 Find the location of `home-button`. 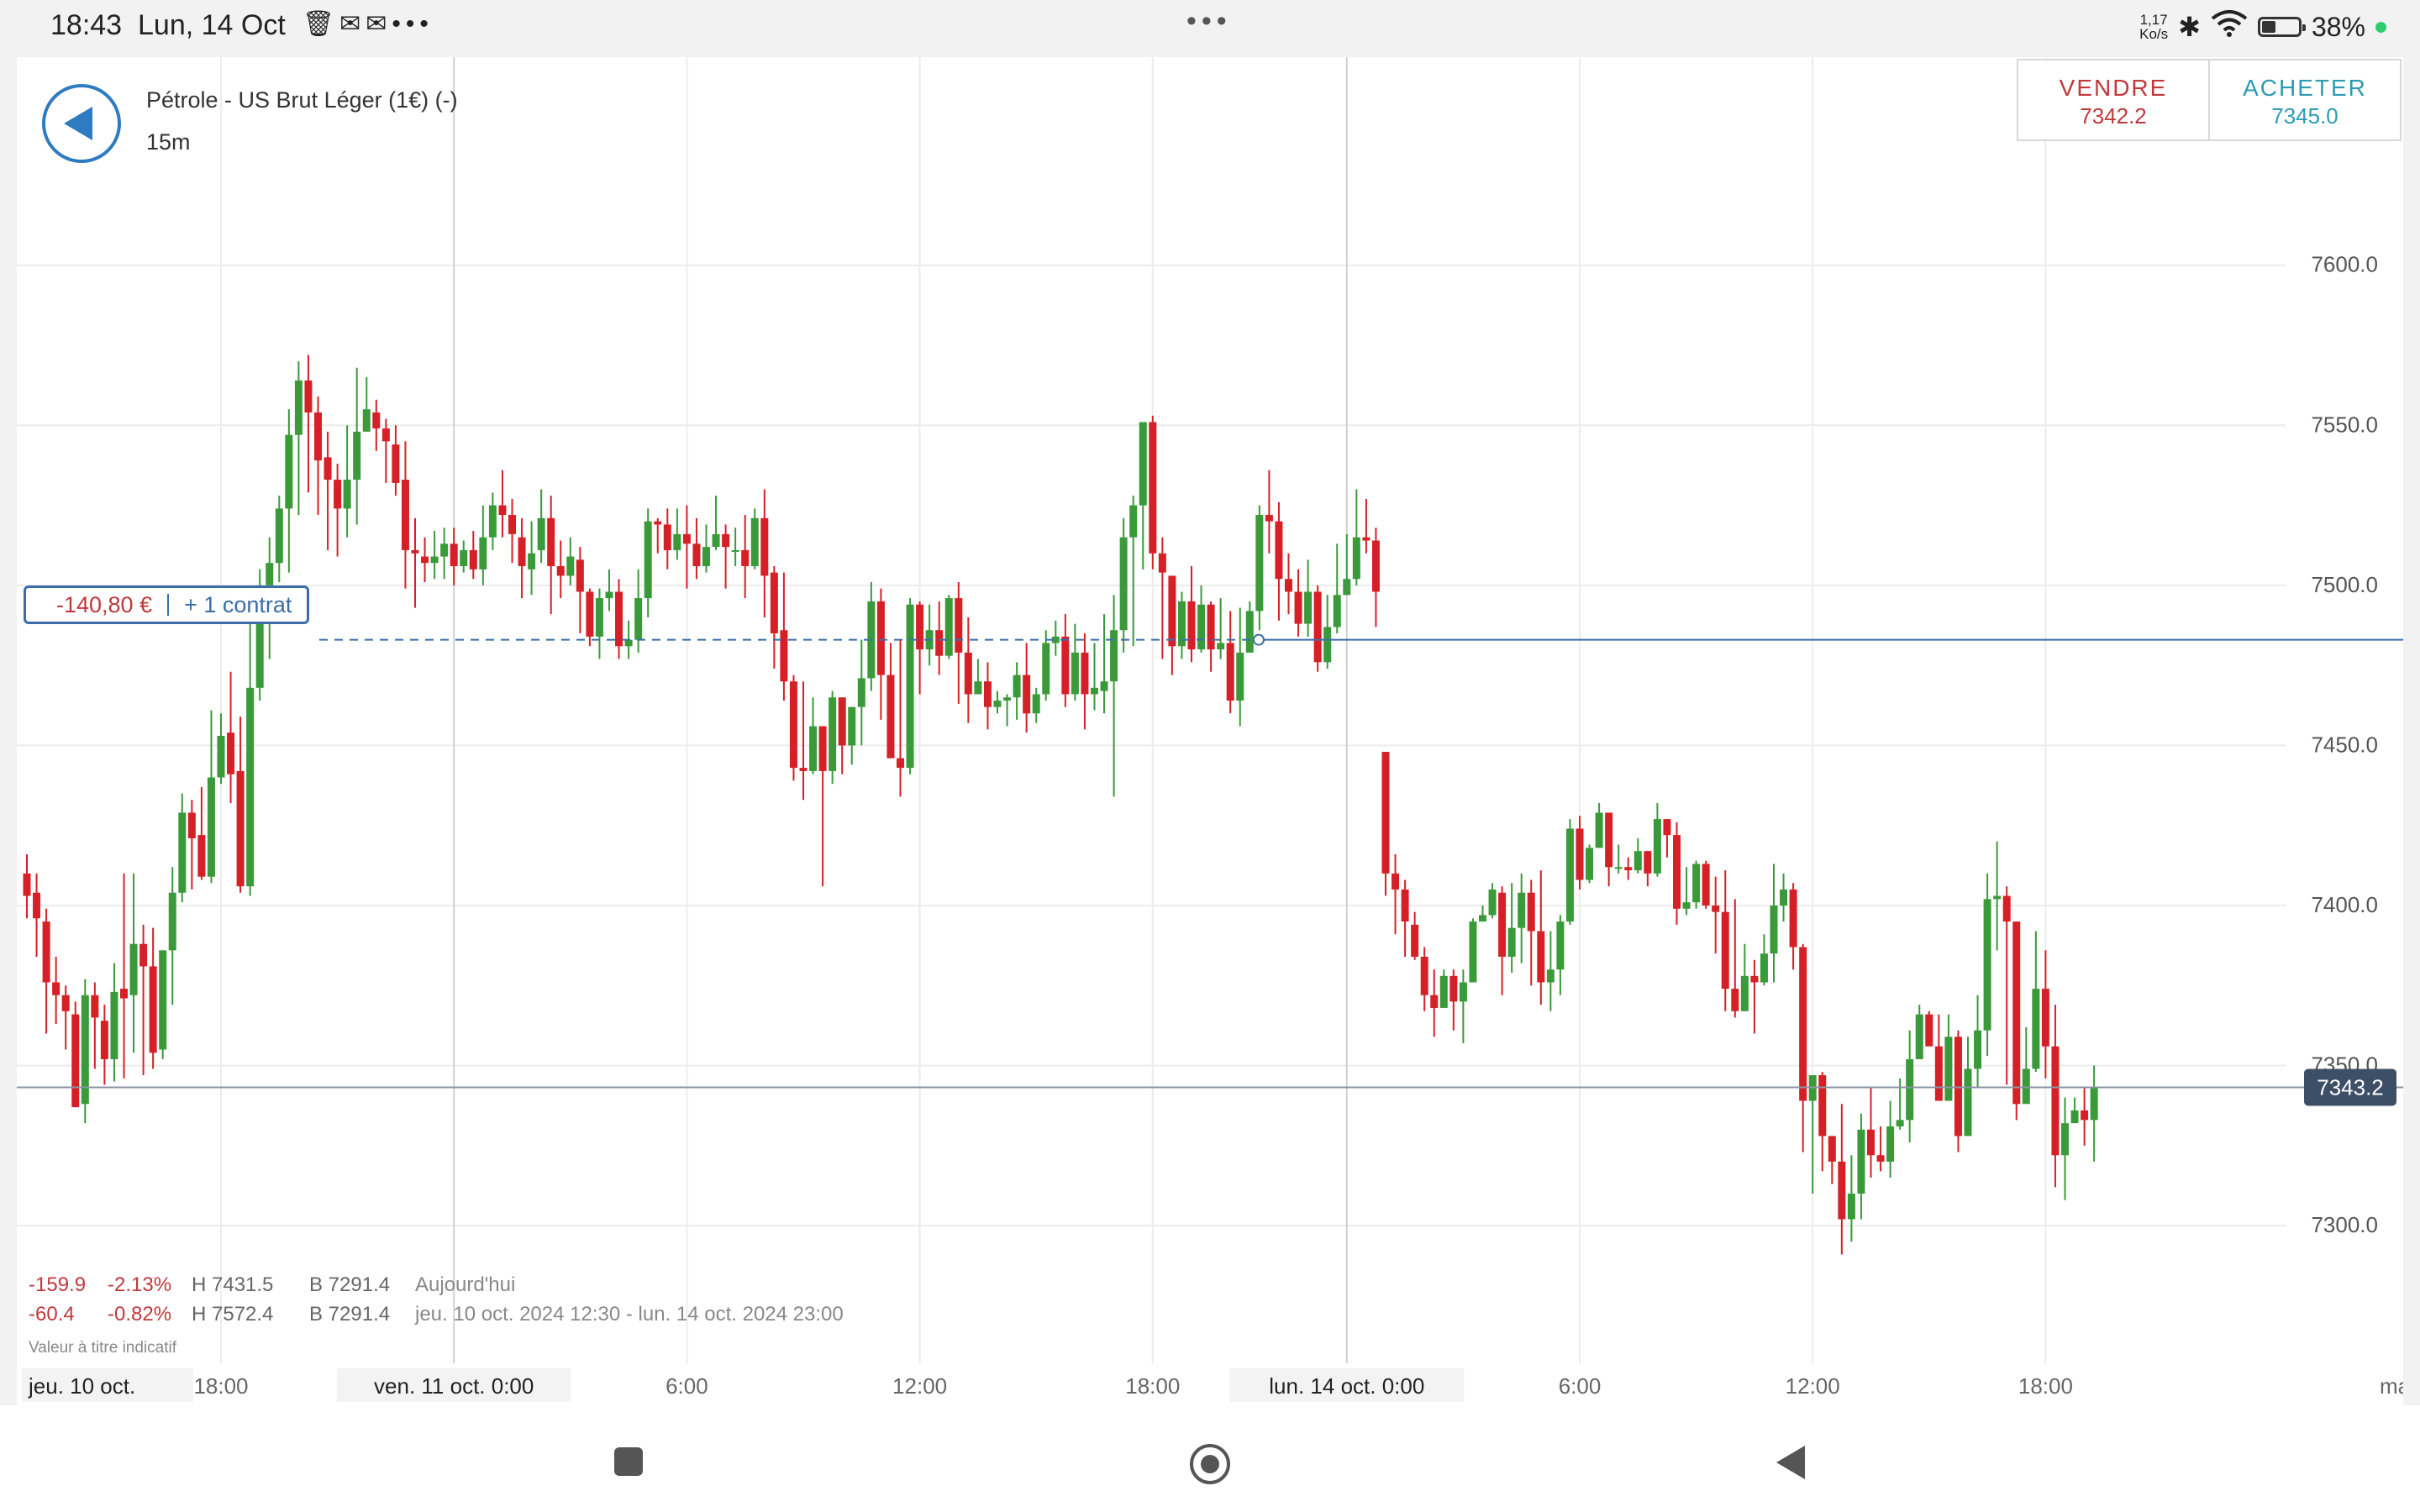

home-button is located at coordinates (1210, 1464).